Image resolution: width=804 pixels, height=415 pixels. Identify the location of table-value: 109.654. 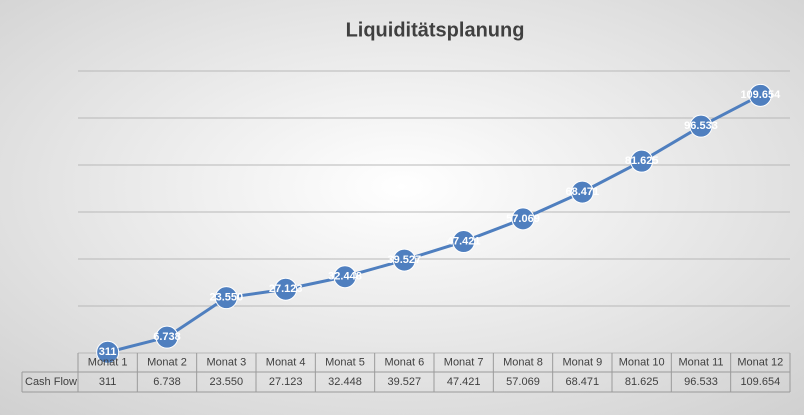
(760, 382).